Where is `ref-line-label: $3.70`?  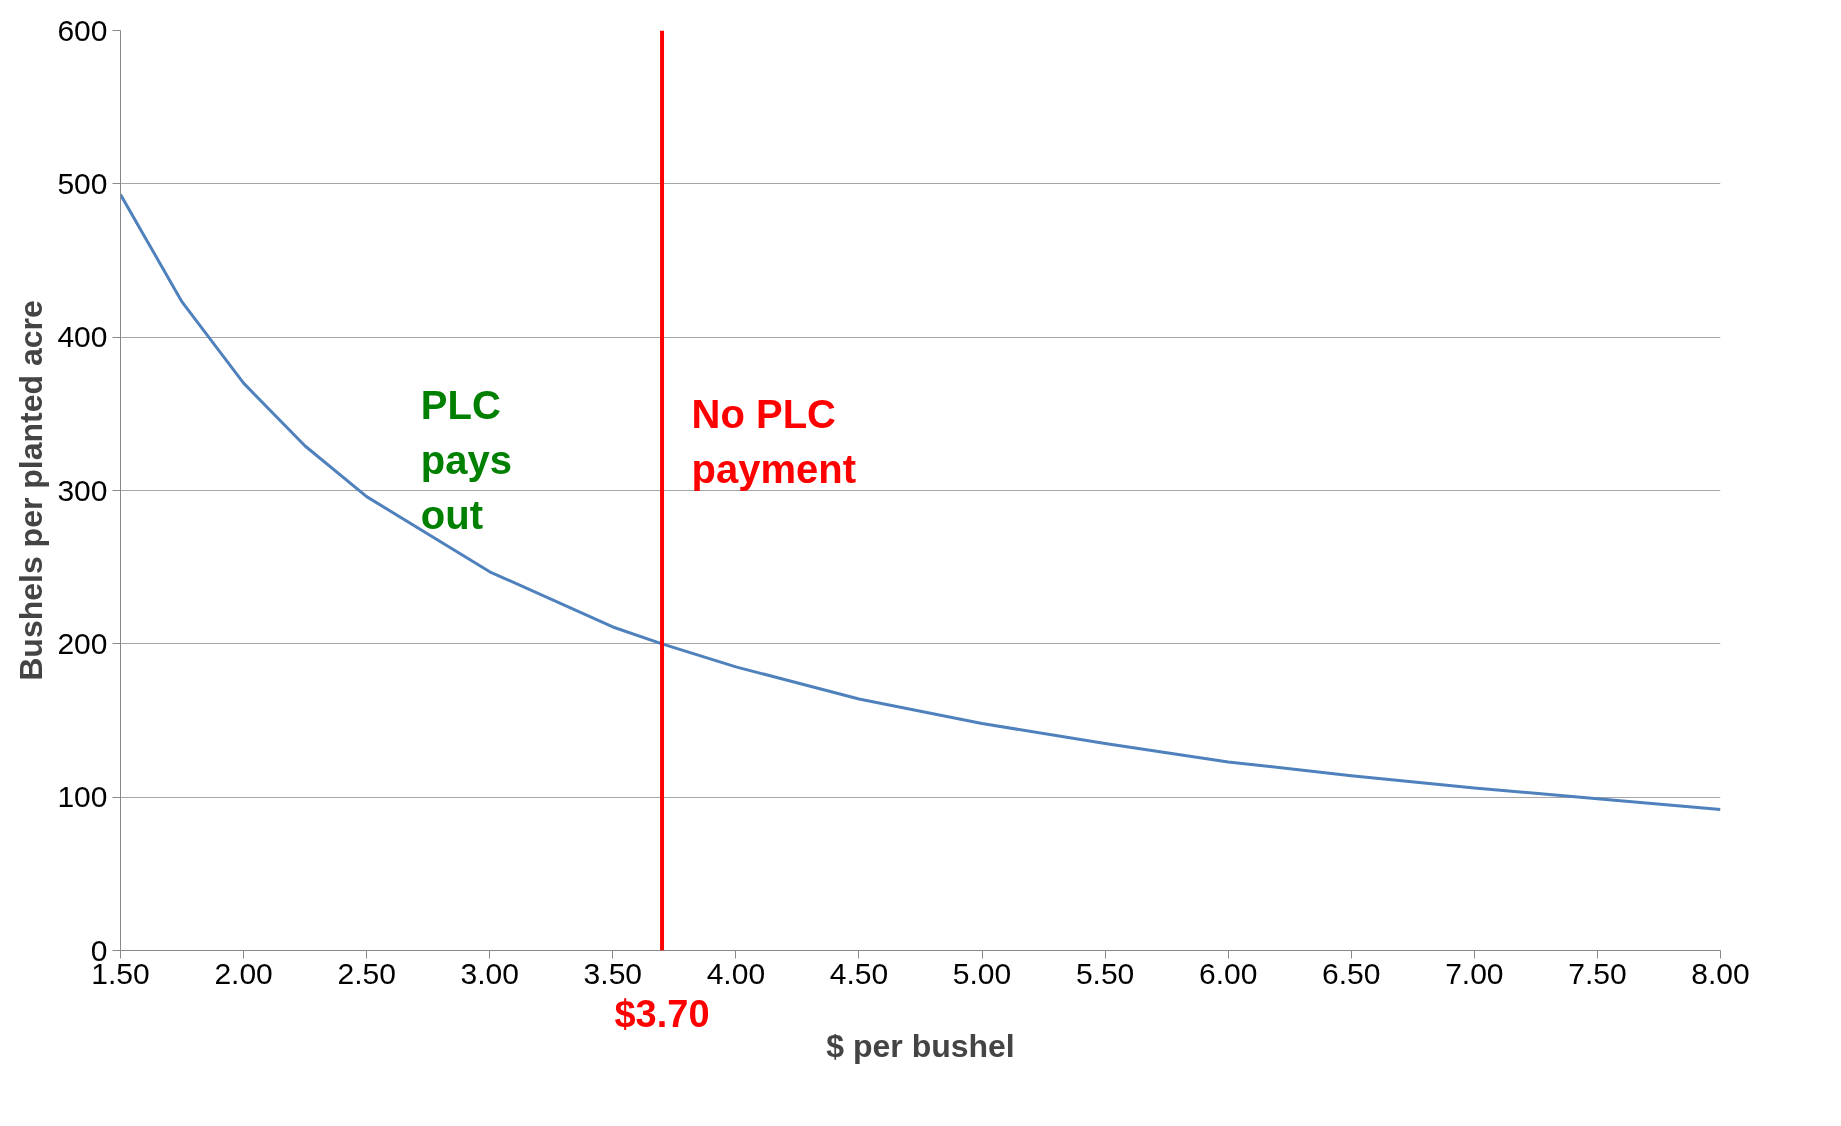 ref-line-label: $3.70 is located at coordinates (662, 1013).